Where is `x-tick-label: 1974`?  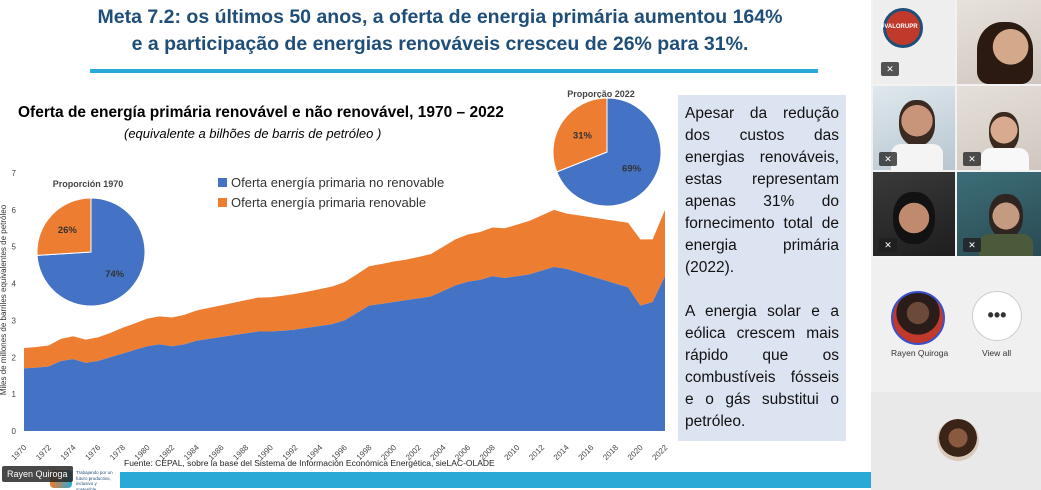 x-tick-label: 1974 is located at coordinates (68, 452).